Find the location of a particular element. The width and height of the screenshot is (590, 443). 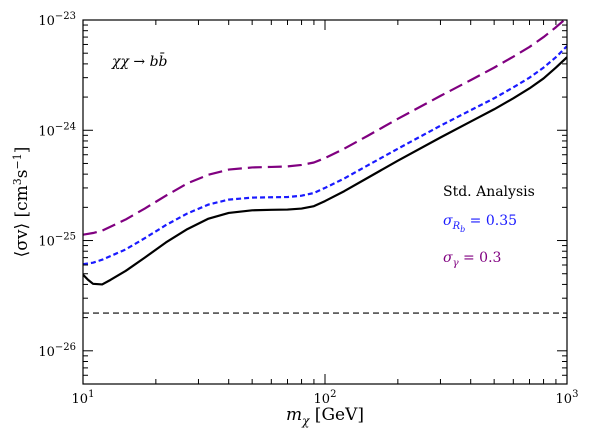

y-axis-title: ⟨σv⟩ [cm3s−1] is located at coordinates (21, 202).